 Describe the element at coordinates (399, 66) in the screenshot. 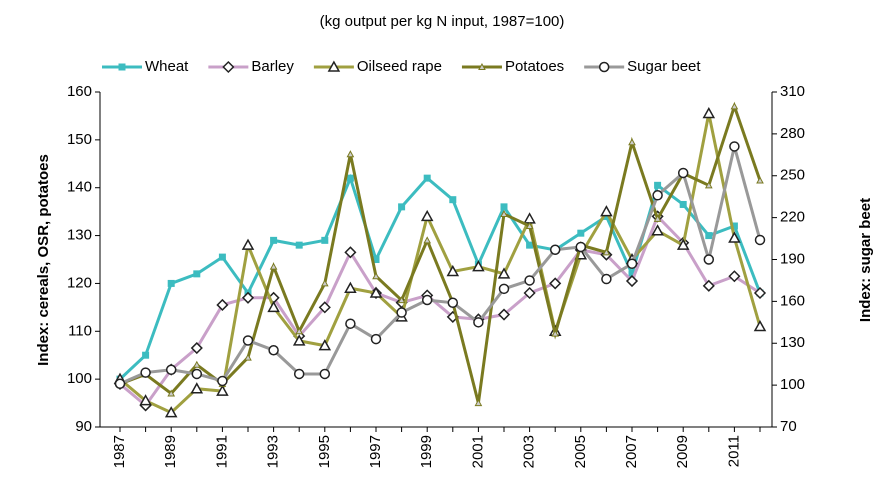

I see `legend-label: Oilseed rape` at that location.